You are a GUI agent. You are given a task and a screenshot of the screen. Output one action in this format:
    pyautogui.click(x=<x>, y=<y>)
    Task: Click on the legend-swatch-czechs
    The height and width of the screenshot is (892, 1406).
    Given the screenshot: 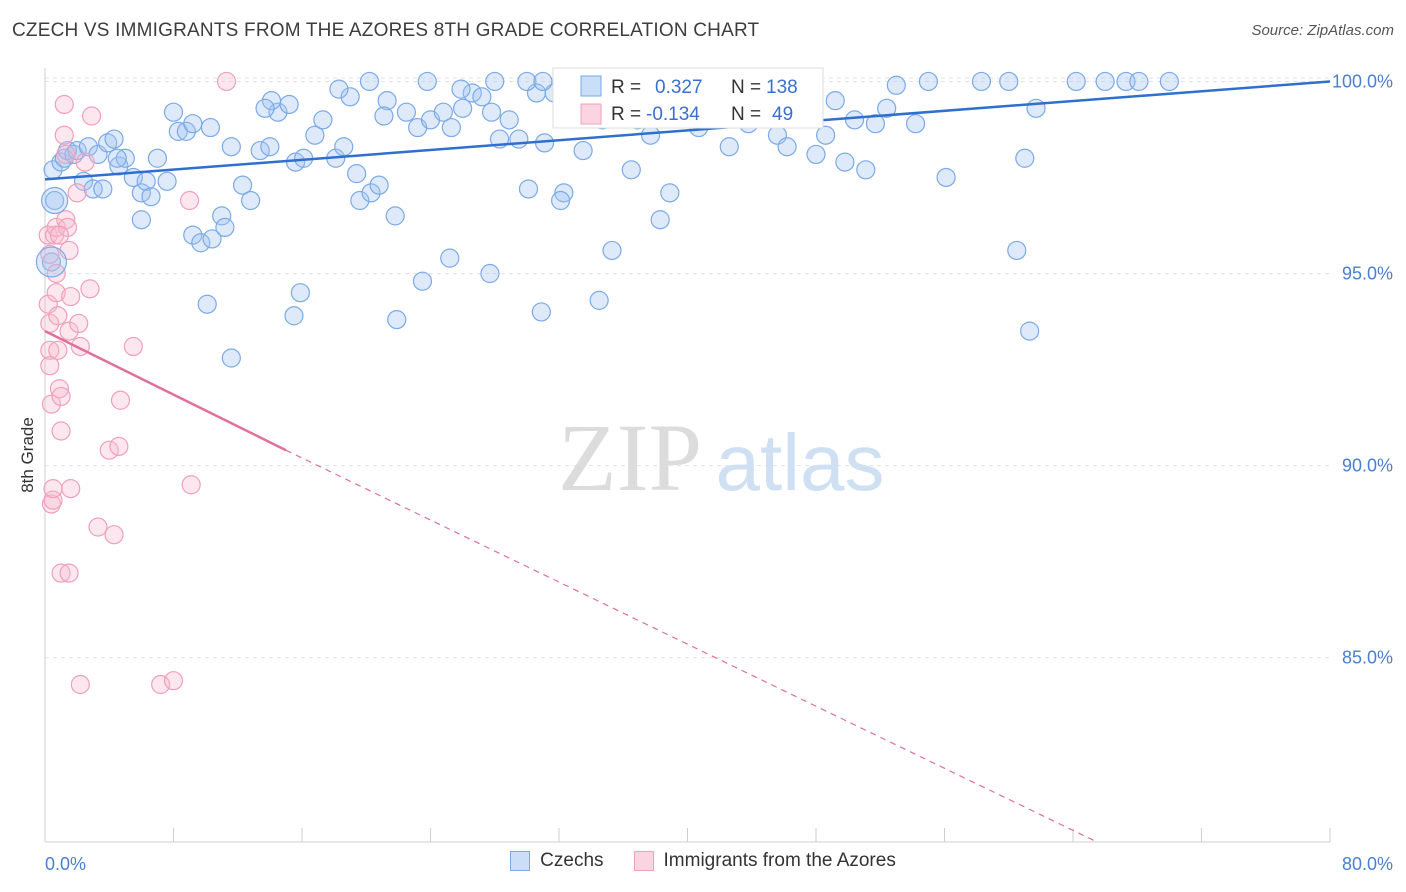 What is the action you would take?
    pyautogui.click(x=591, y=86)
    